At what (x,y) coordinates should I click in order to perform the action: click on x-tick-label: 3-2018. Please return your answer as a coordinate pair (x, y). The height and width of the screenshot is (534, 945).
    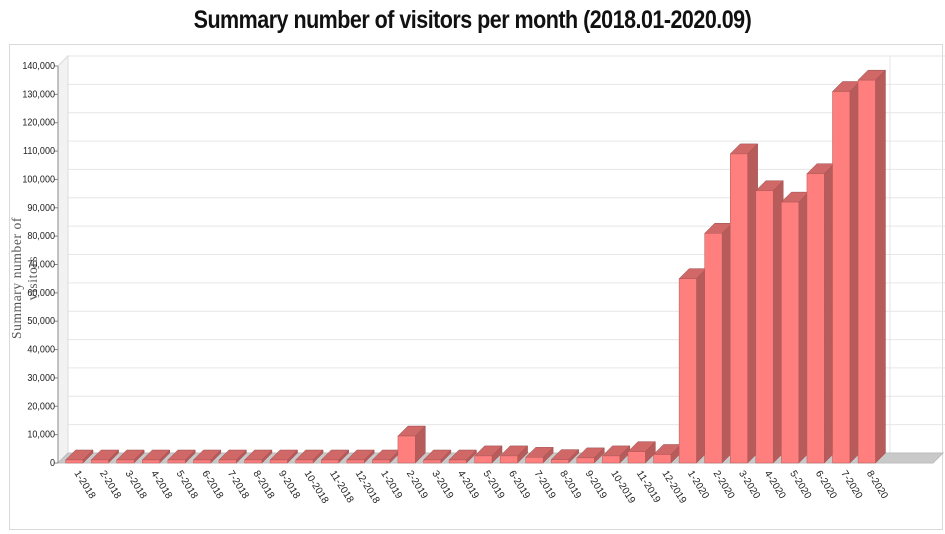
    Looking at the image, I should click on (136, 485).